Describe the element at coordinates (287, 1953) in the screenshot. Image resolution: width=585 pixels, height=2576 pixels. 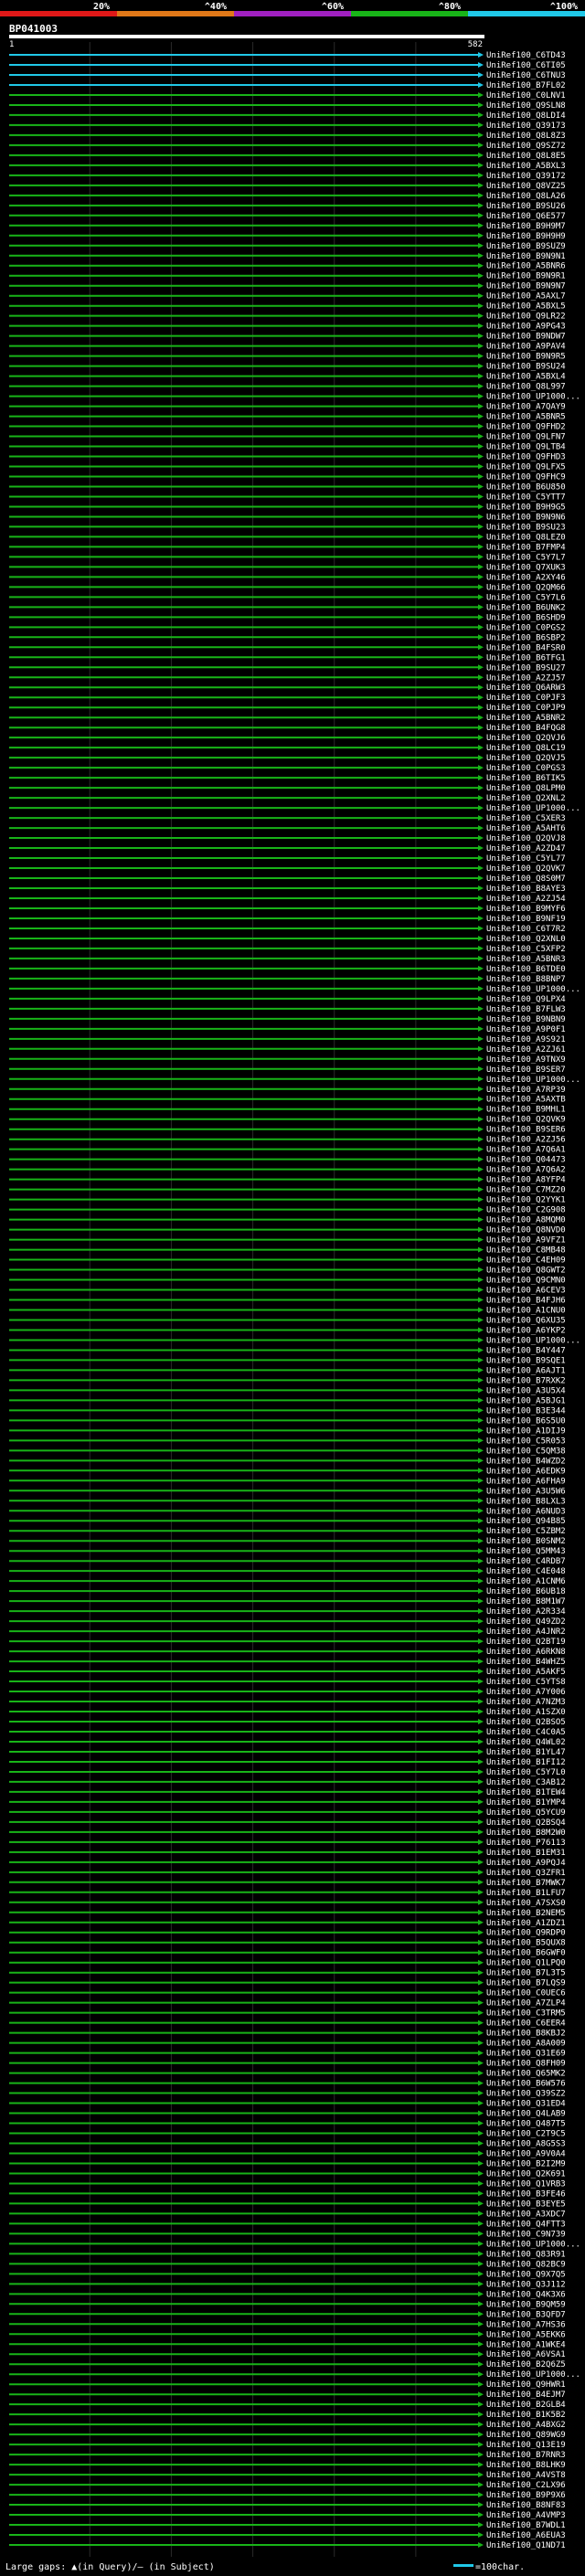
I see `hit-row: UniRef100_B6GWF0` at that location.